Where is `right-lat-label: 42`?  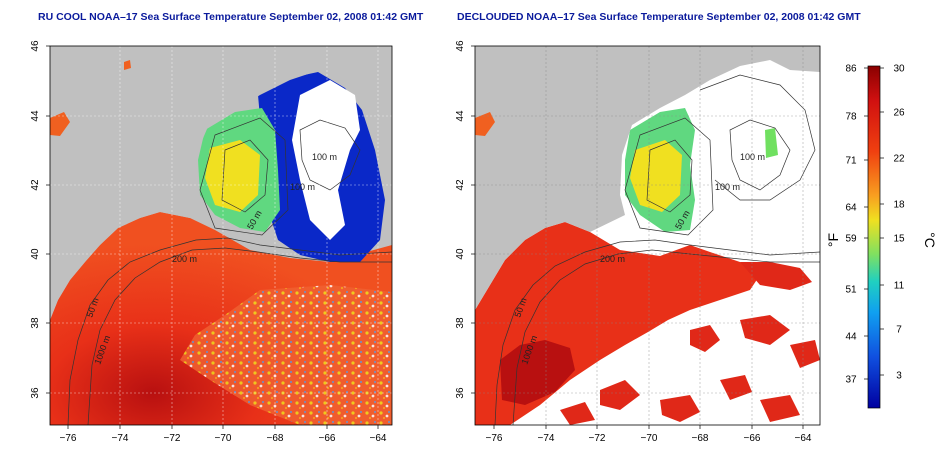 right-lat-label: 42 is located at coordinates (460, 185).